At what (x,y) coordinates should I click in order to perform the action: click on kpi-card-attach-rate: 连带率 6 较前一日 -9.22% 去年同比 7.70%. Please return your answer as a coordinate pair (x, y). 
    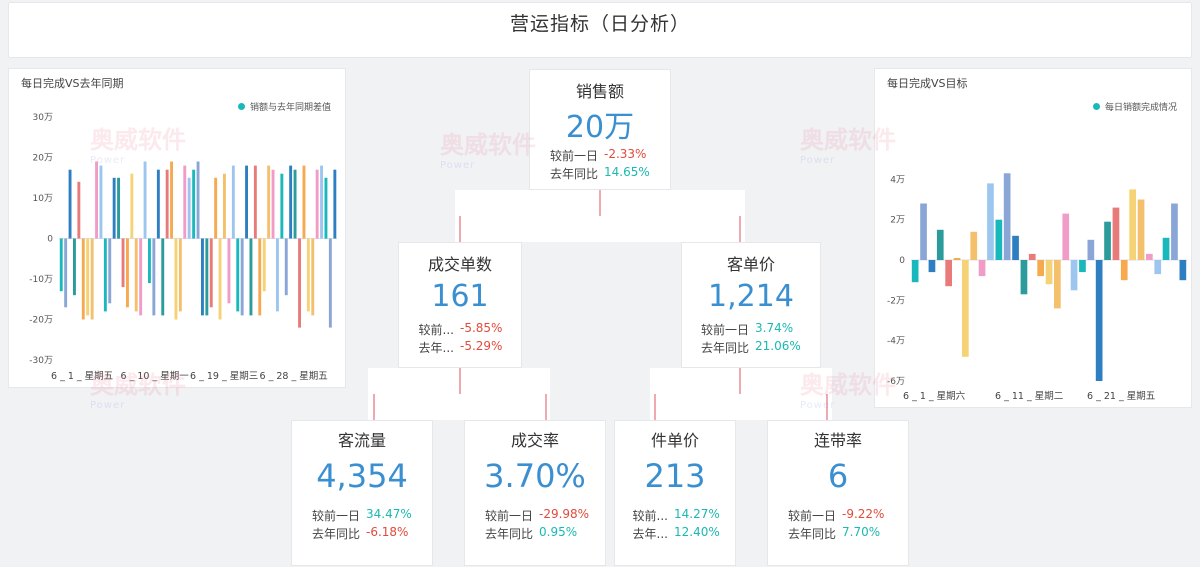
    Looking at the image, I should click on (838, 493).